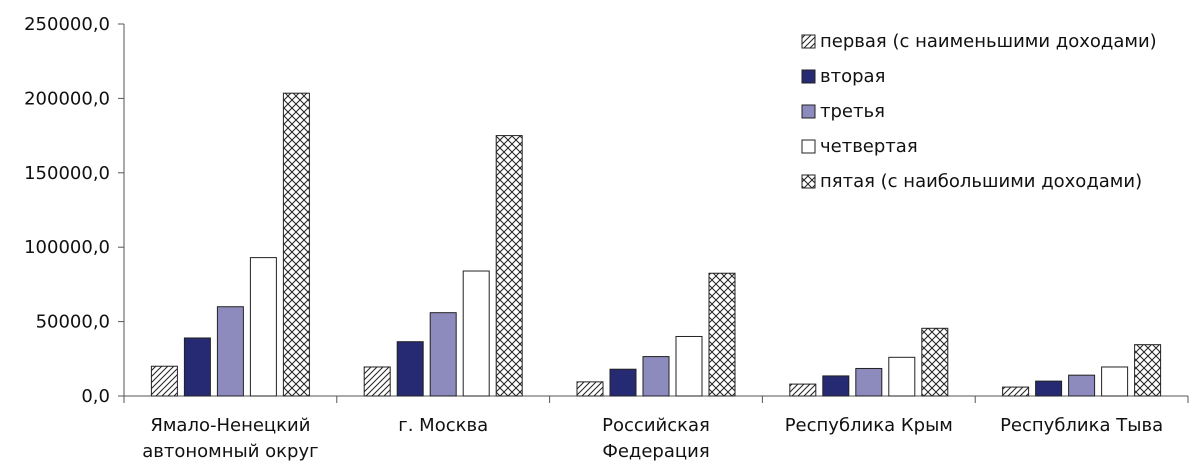  I want to click on y-tick-label: 200000,0, so click(67, 98).